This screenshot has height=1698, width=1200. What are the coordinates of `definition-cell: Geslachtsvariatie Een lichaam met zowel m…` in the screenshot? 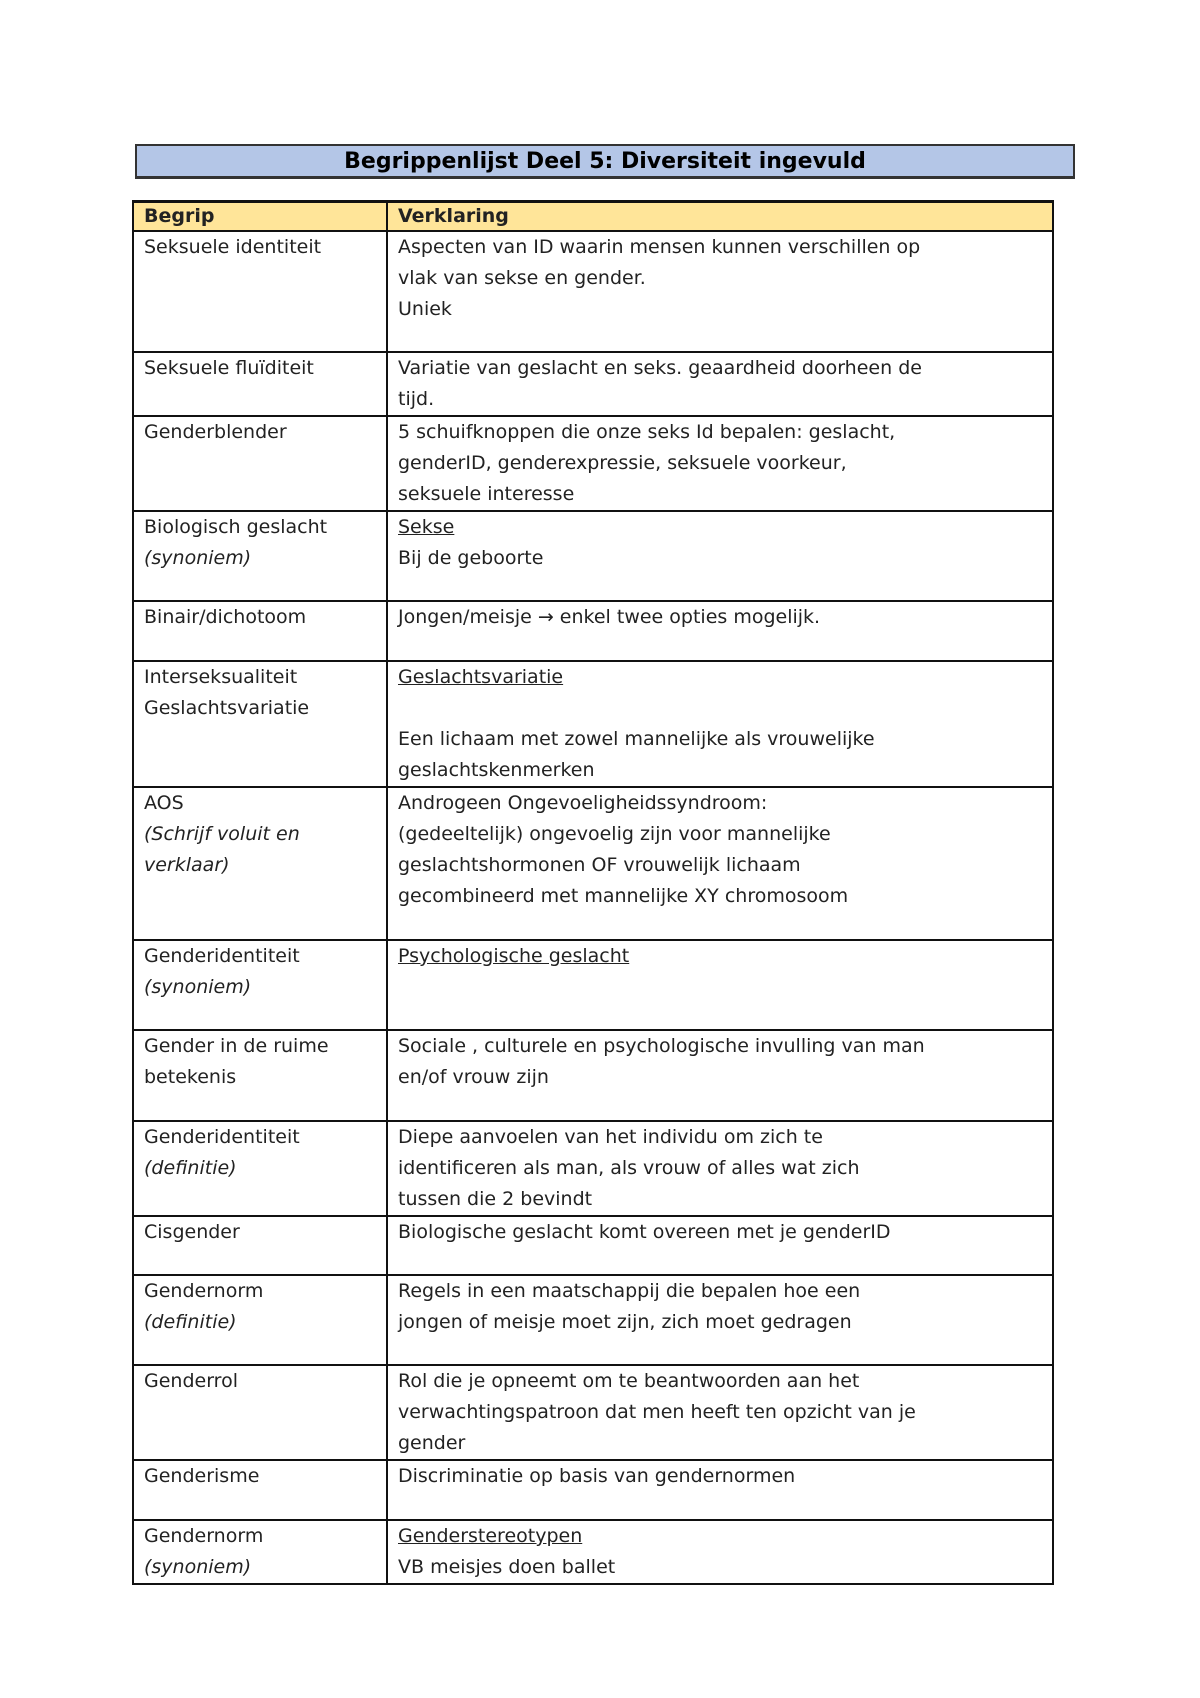 It's located at (720, 724).